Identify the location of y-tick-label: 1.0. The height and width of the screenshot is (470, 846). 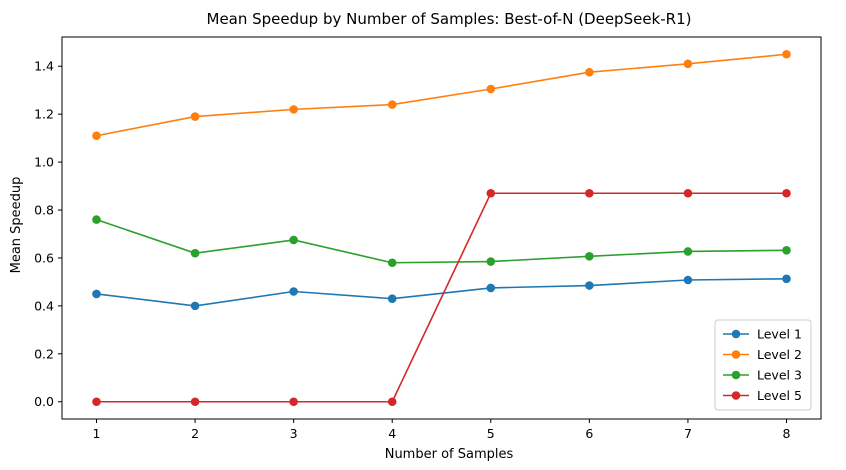
(44, 162).